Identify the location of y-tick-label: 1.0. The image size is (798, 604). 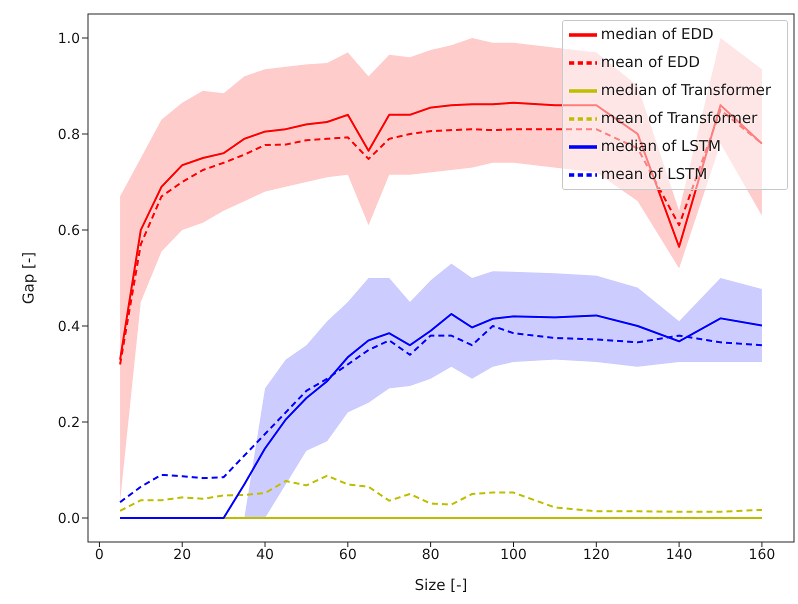
(69, 38).